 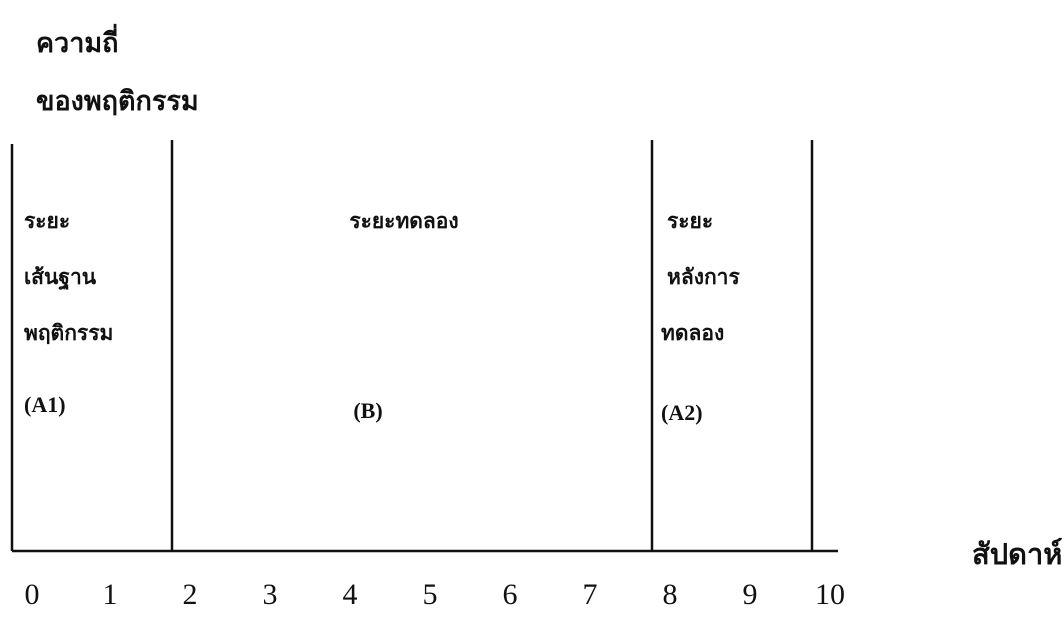 What do you see at coordinates (750, 594) in the screenshot?
I see `x-tick-label: 9` at bounding box center [750, 594].